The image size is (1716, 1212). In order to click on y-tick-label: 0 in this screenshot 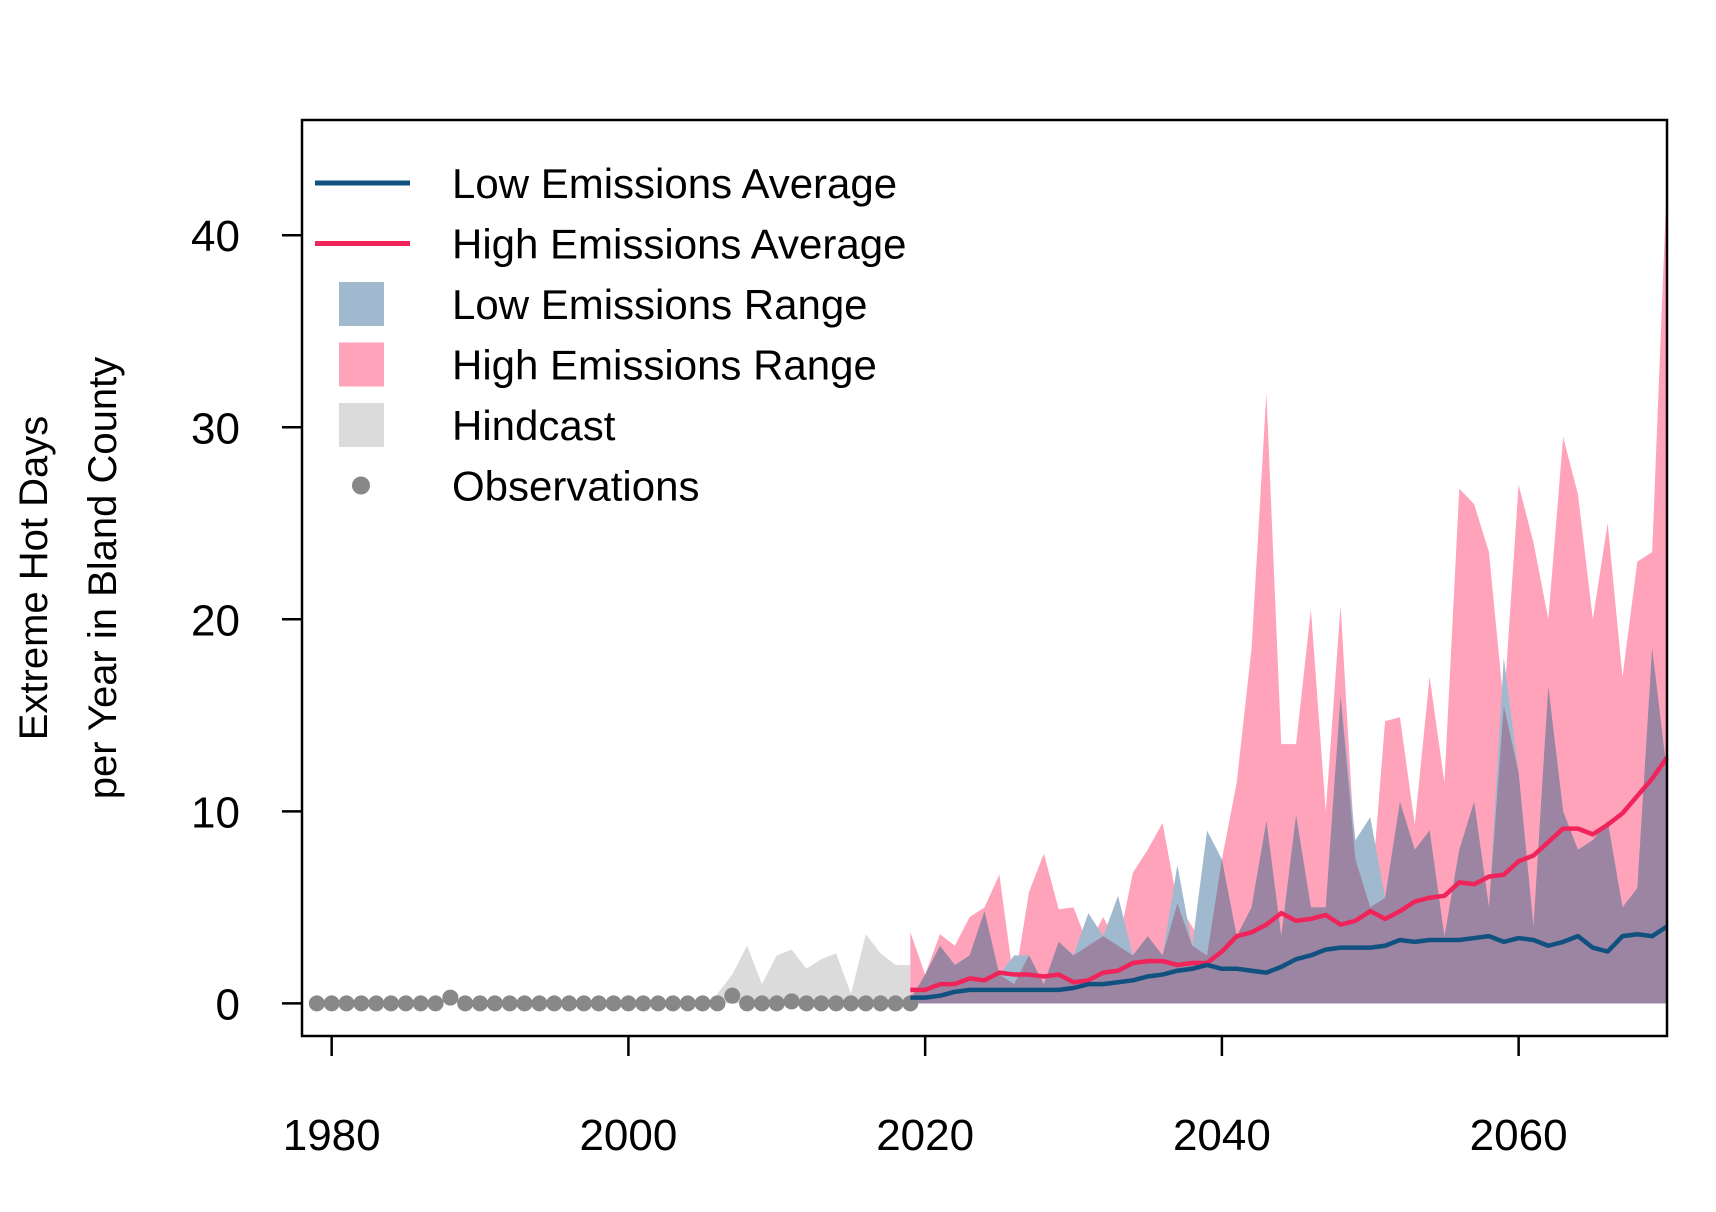, I will do `click(228, 1004)`.